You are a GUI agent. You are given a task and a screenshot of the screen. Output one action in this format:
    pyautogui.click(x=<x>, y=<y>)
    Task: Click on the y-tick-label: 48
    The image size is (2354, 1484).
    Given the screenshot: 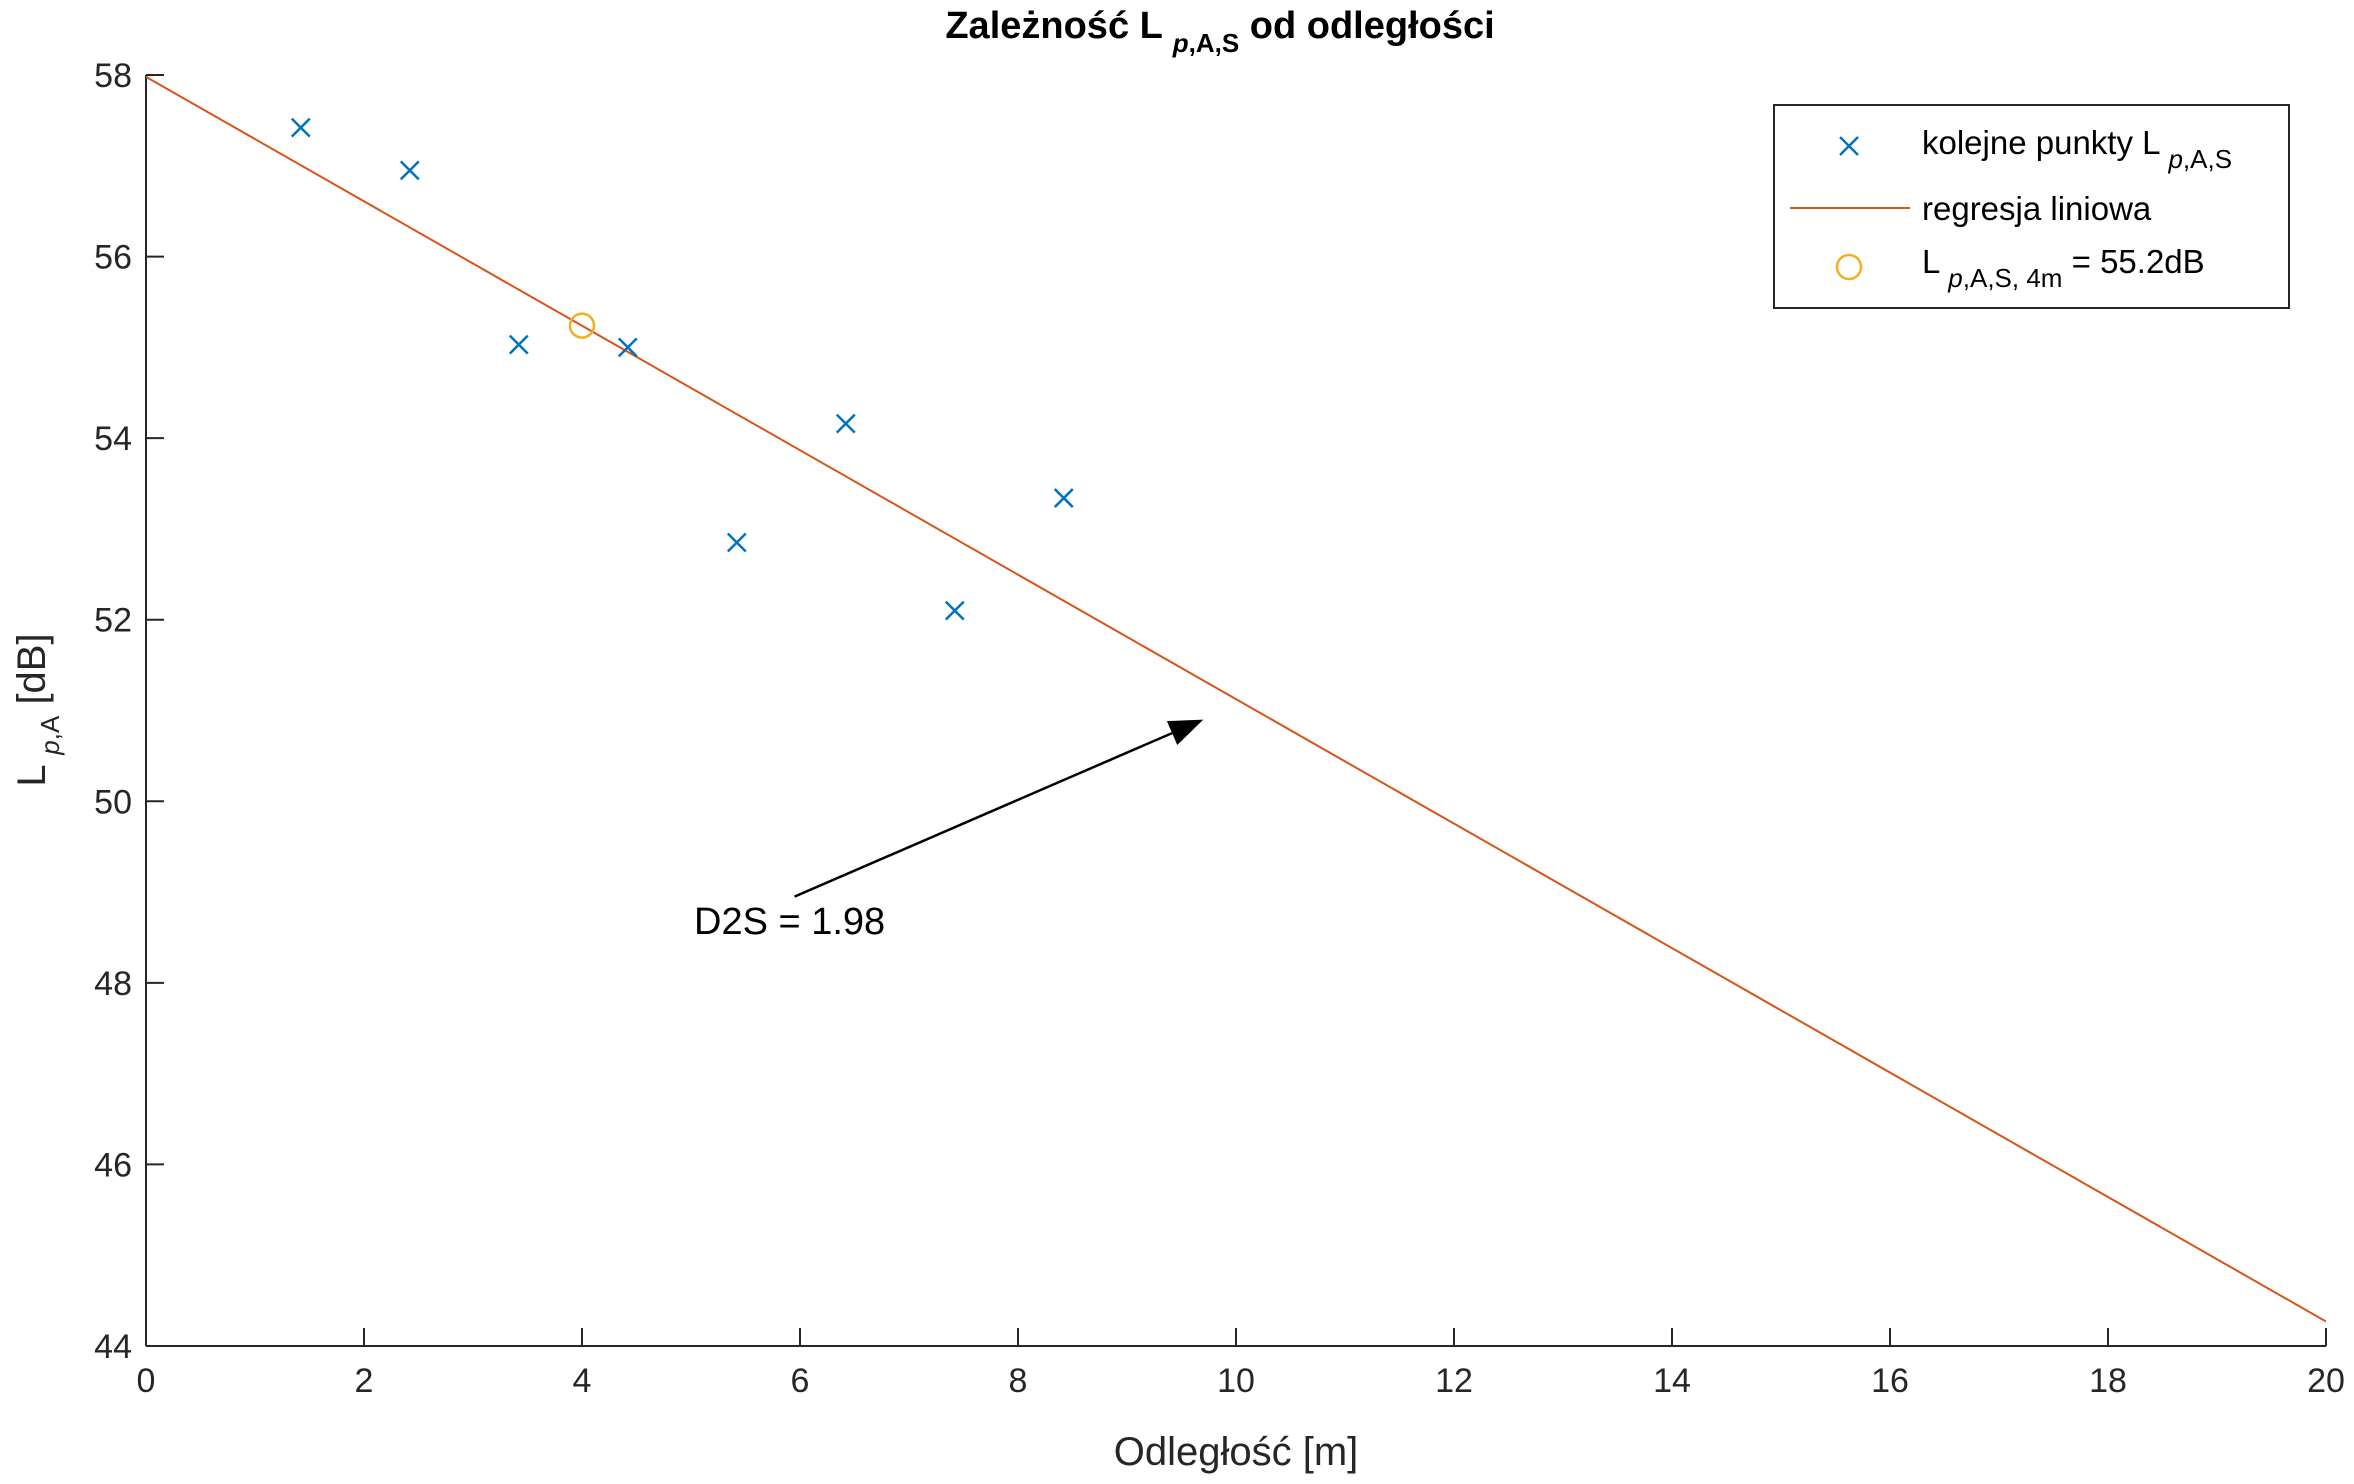 What is the action you would take?
    pyautogui.click(x=113, y=984)
    